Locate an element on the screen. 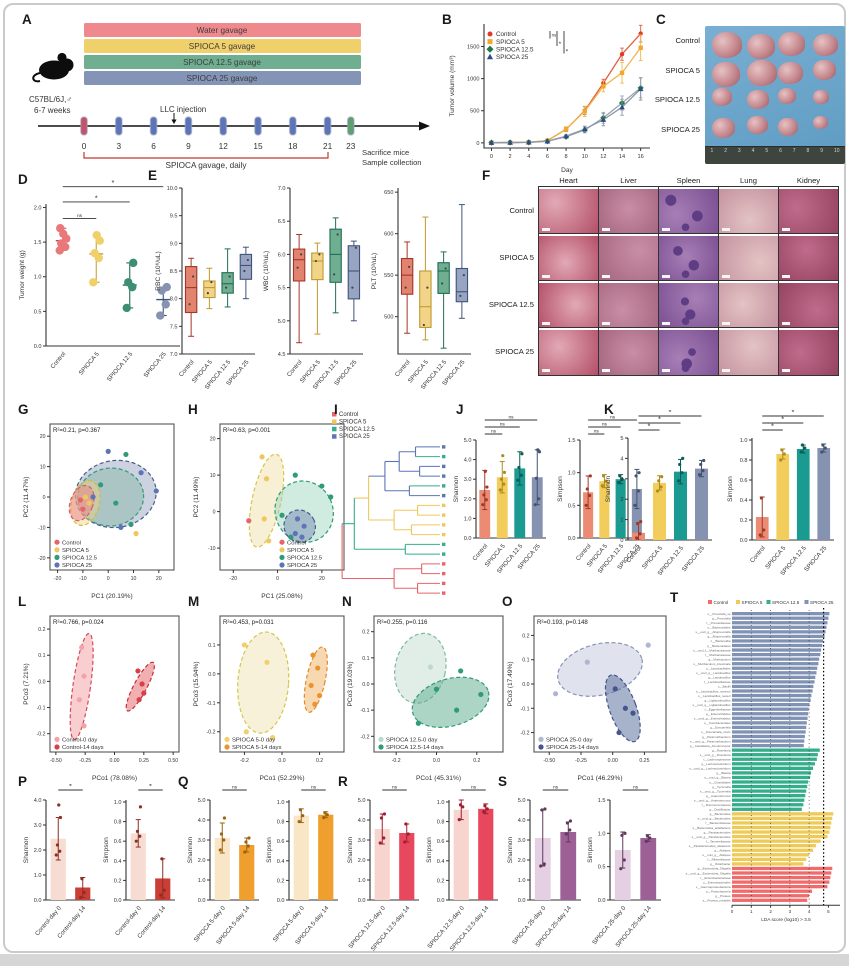  panel-label-j: J is located at coordinates (460, 409).